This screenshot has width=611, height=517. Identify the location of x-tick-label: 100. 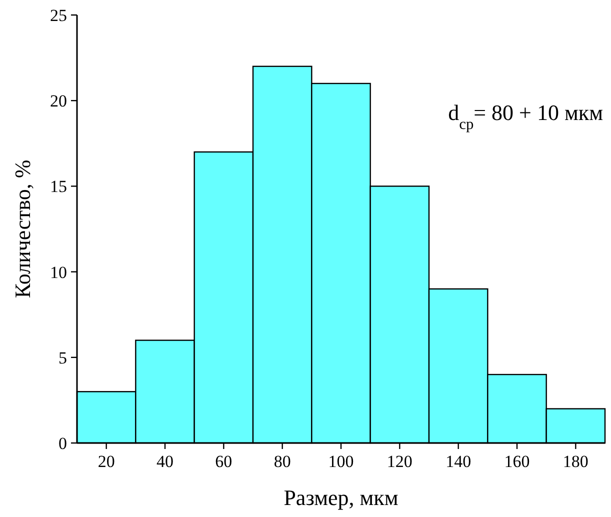
(341, 461).